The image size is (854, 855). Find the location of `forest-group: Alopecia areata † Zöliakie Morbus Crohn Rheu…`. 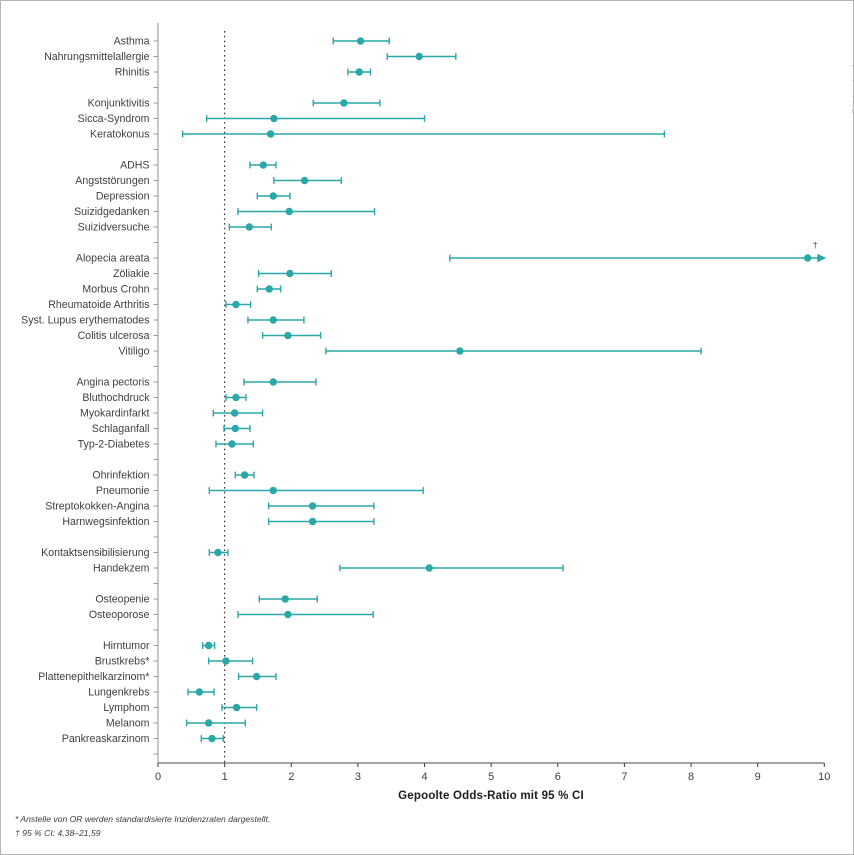

forest-group: Alopecia areata † Zöliakie Morbus Crohn Rheu… is located at coordinates (424, 299).